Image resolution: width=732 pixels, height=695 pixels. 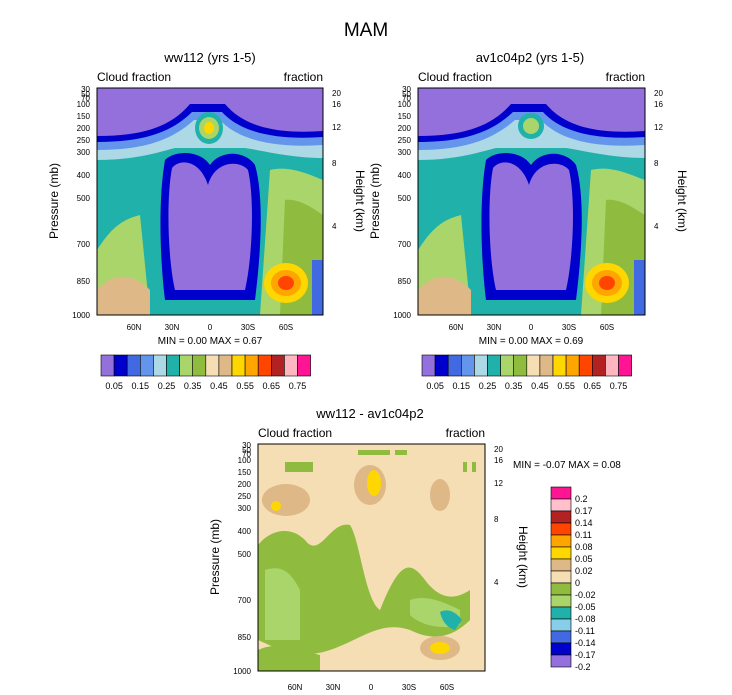 What do you see at coordinates (581, 499) in the screenshot?
I see `colorbar-label: 0.2` at bounding box center [581, 499].